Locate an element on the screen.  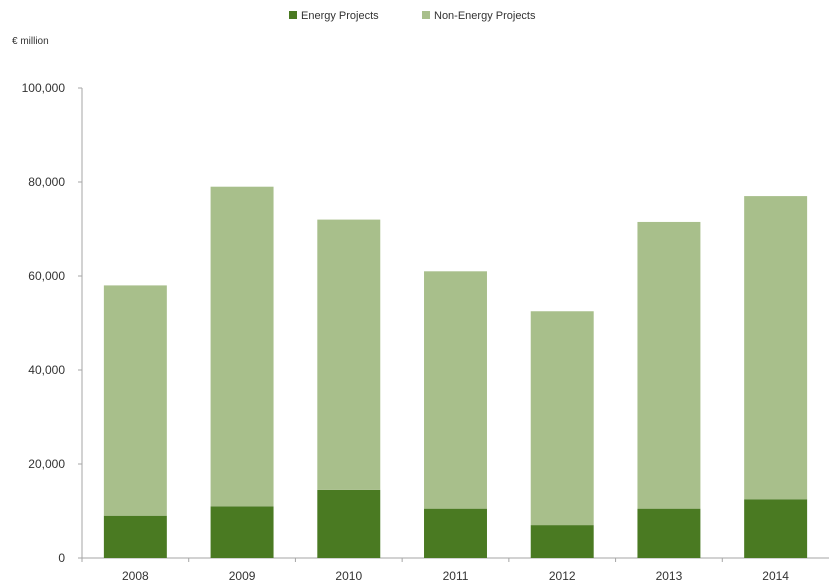
legend-swatch-energy is located at coordinates (293, 15).